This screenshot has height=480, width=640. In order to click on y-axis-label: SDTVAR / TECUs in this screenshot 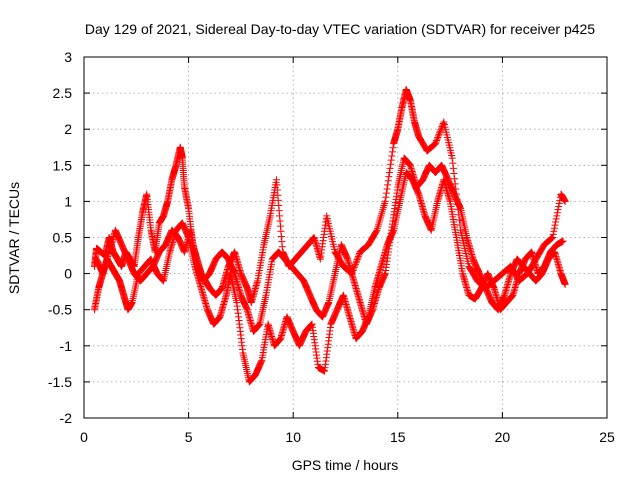, I will do `click(14, 238)`.